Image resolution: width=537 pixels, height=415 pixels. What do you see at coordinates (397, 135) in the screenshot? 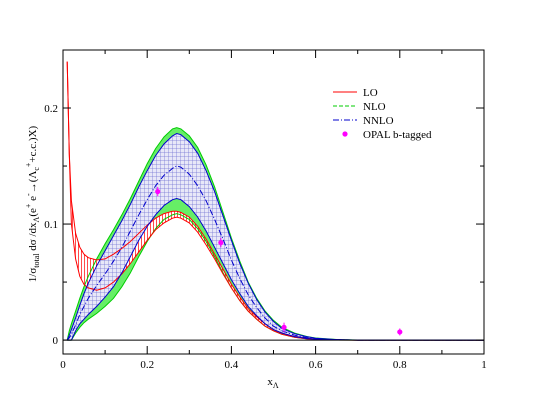
I see `legend-label-opal-b-tagged: OPAL b-tagged` at bounding box center [397, 135].